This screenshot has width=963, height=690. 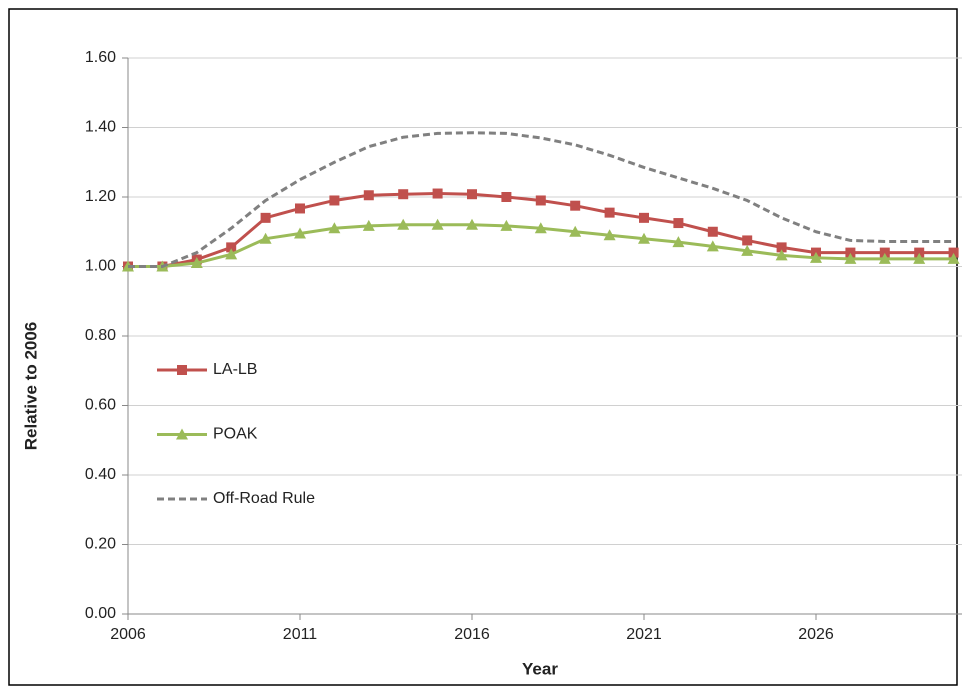 What do you see at coordinates (100, 335) in the screenshot?
I see `y-tick-label: 0.80` at bounding box center [100, 335].